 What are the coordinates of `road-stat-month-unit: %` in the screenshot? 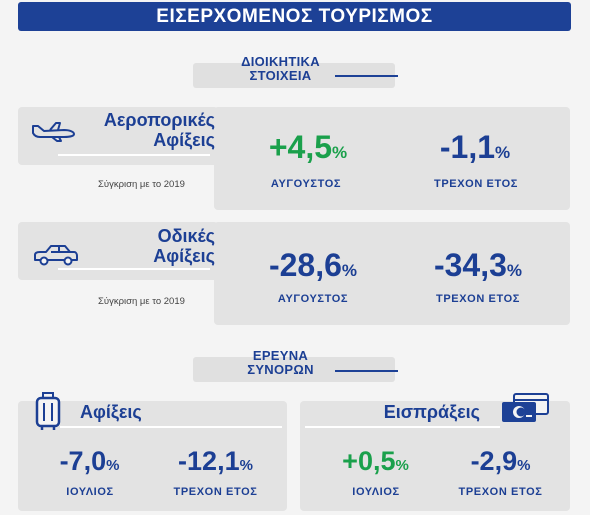 It's located at (349, 270).